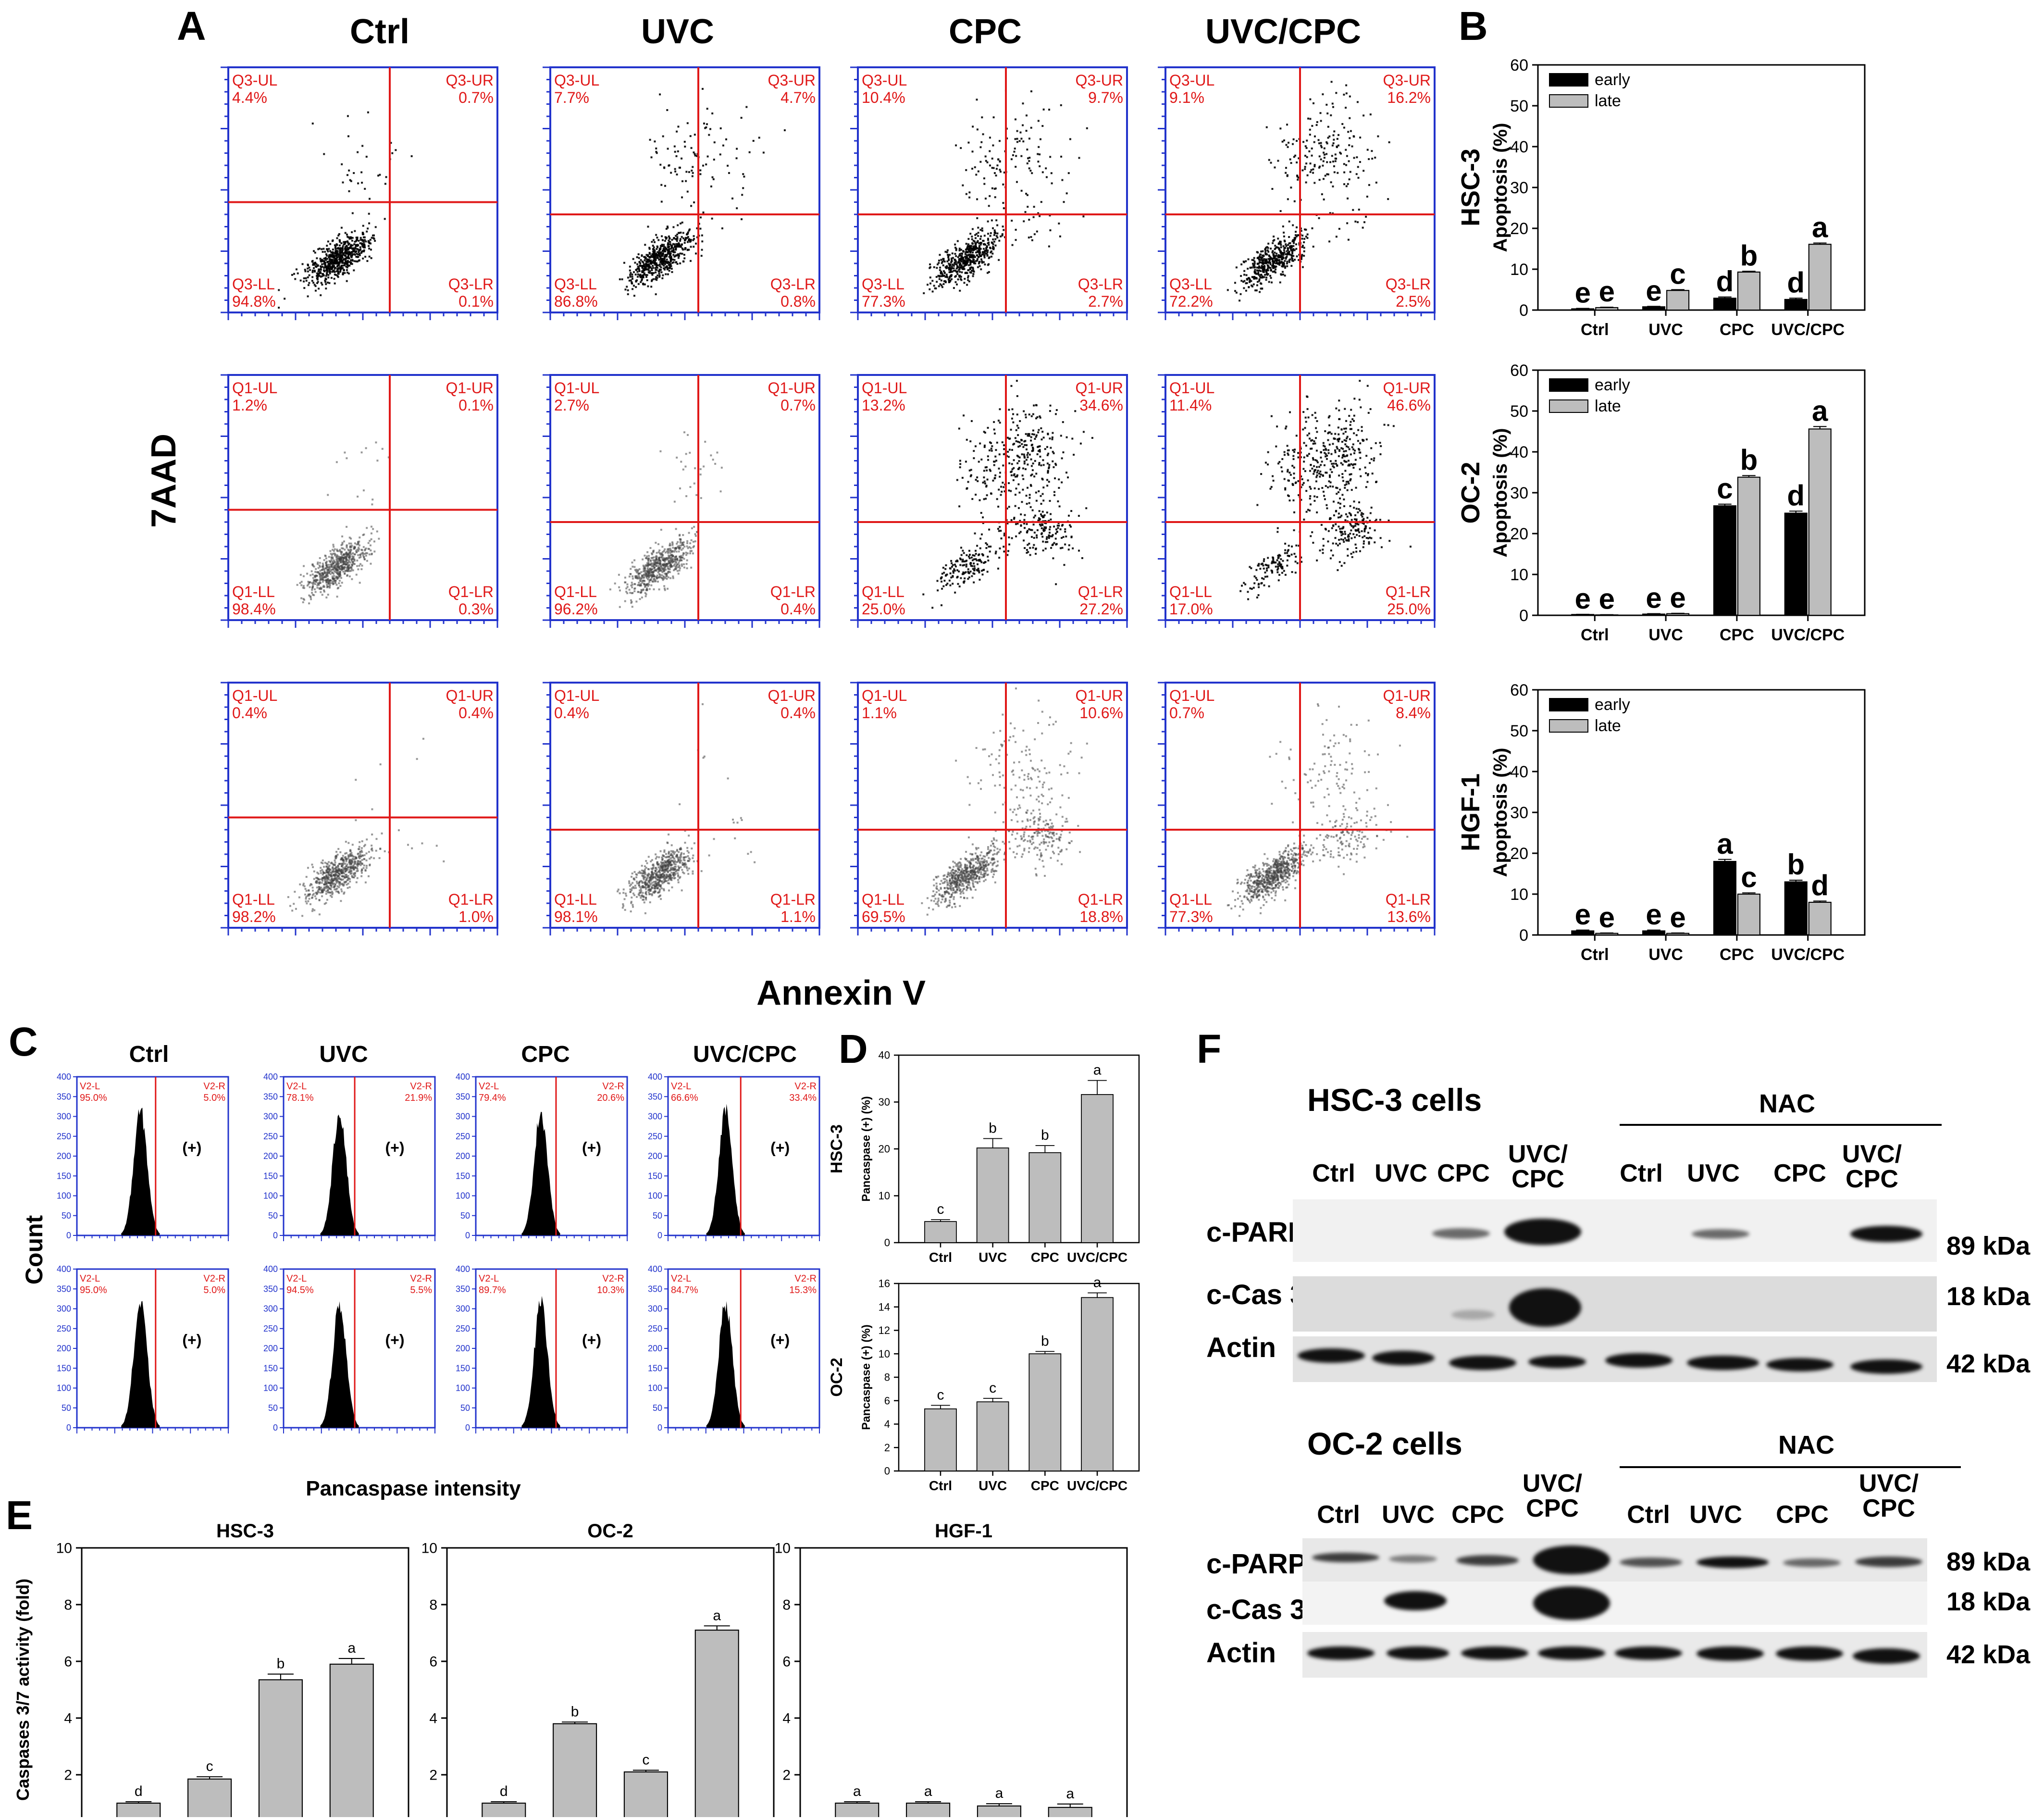 This screenshot has width=2044, height=1819. I want to click on quadrant-value: 2.7%, so click(571, 405).